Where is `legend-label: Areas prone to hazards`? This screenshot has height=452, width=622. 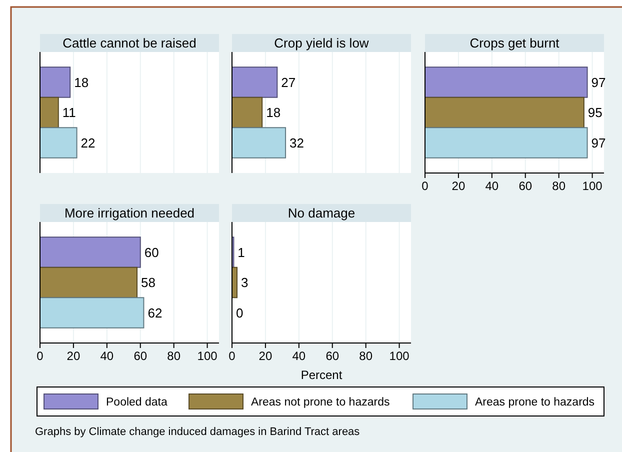 legend-label: Areas prone to hazards is located at coordinates (535, 402).